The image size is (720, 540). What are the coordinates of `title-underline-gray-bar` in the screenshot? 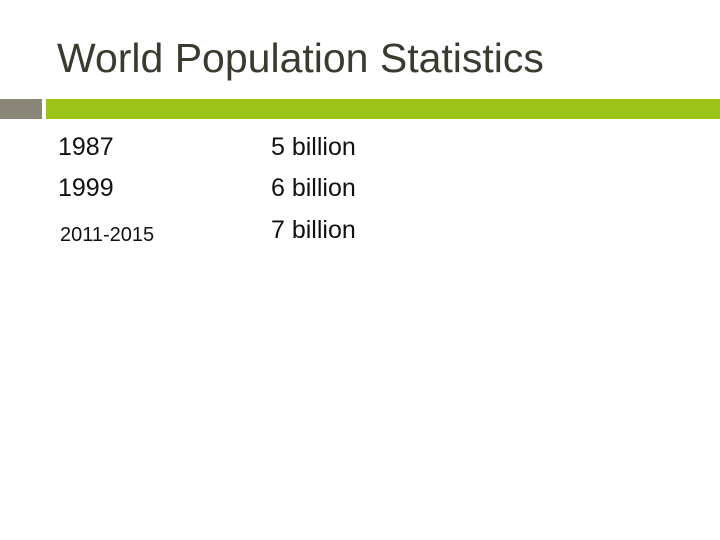 It's located at (21, 109).